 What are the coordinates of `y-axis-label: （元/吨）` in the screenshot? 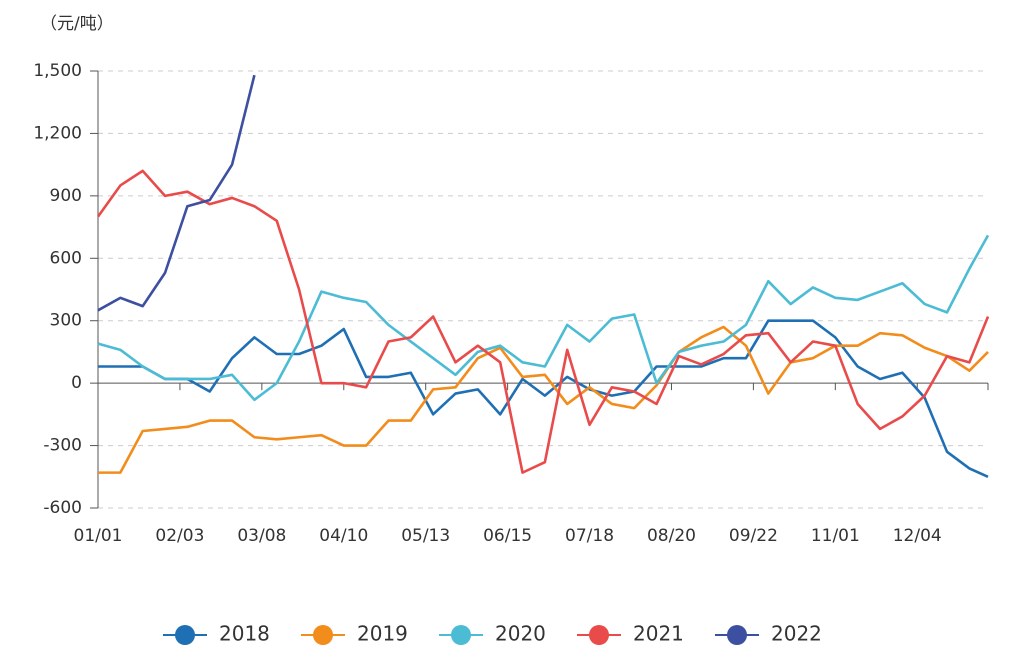 It's located at (77, 24).